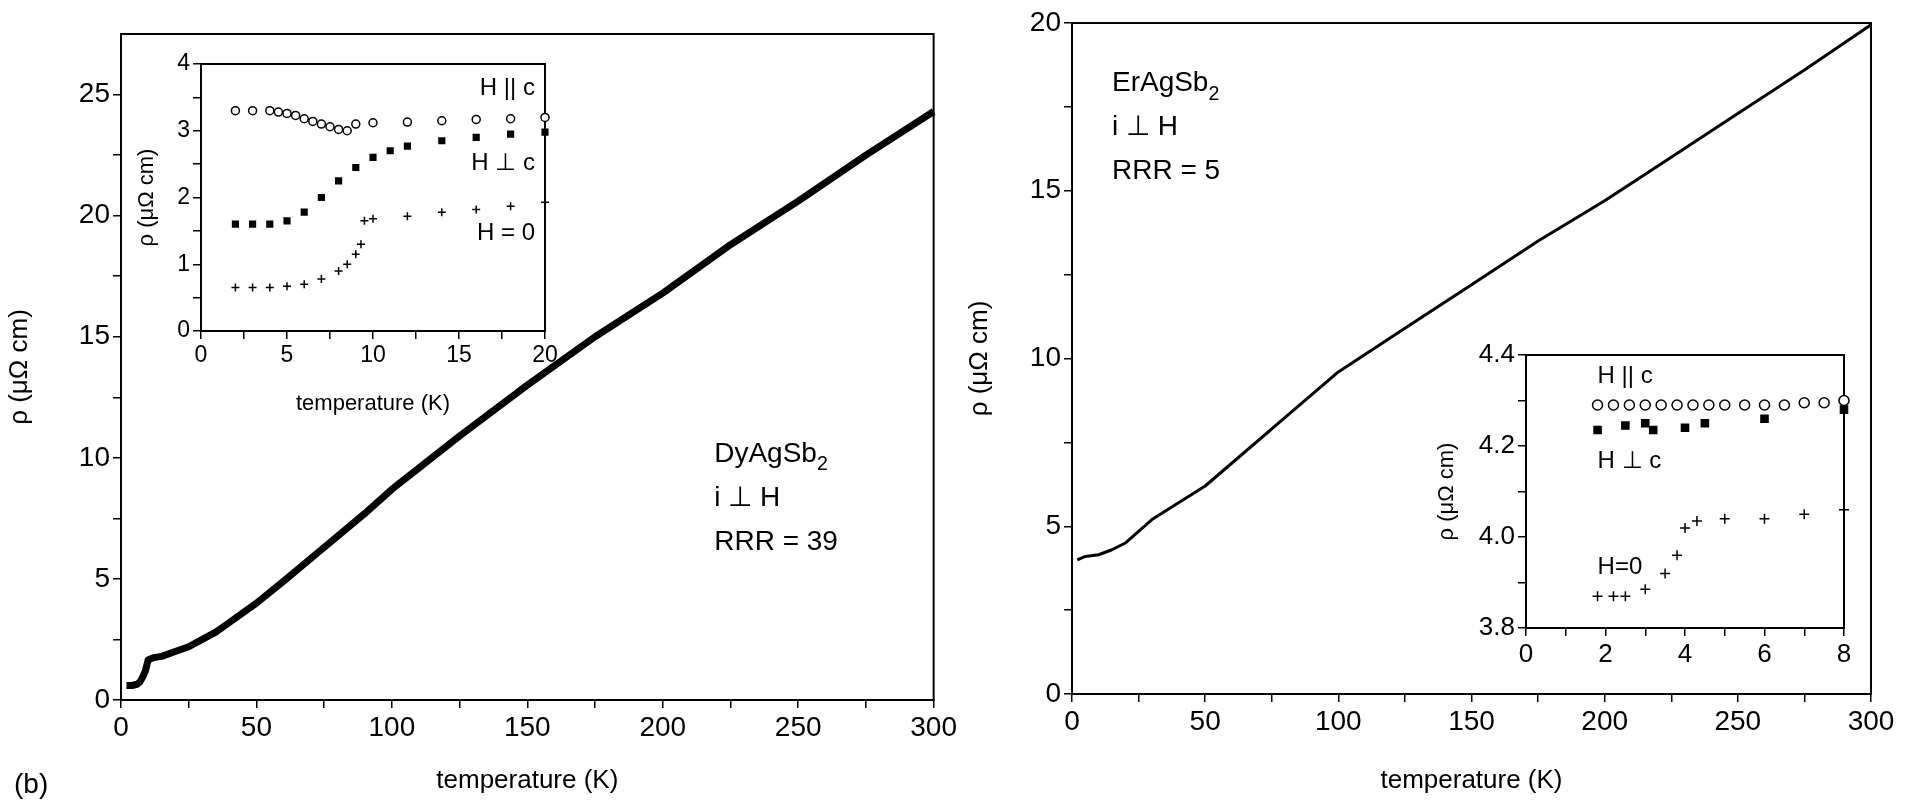 This screenshot has height=809, width=1917. I want to click on x-tick-label: 8, so click(1844, 652).